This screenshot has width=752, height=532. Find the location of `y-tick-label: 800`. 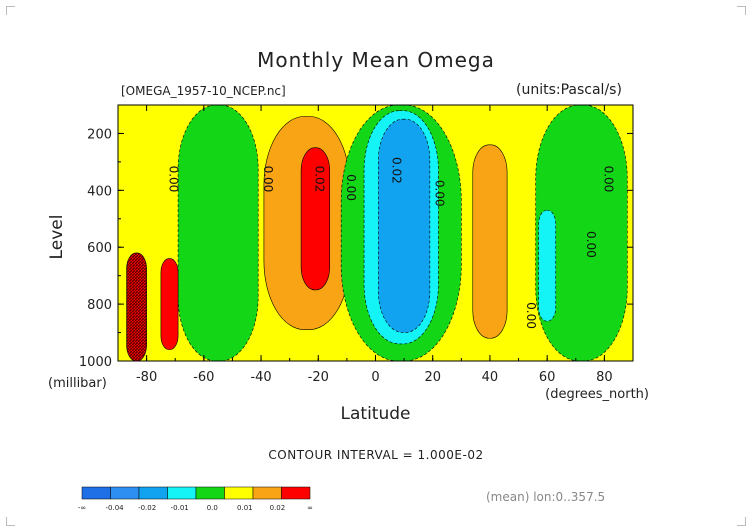

y-tick-label: 800 is located at coordinates (99, 305).